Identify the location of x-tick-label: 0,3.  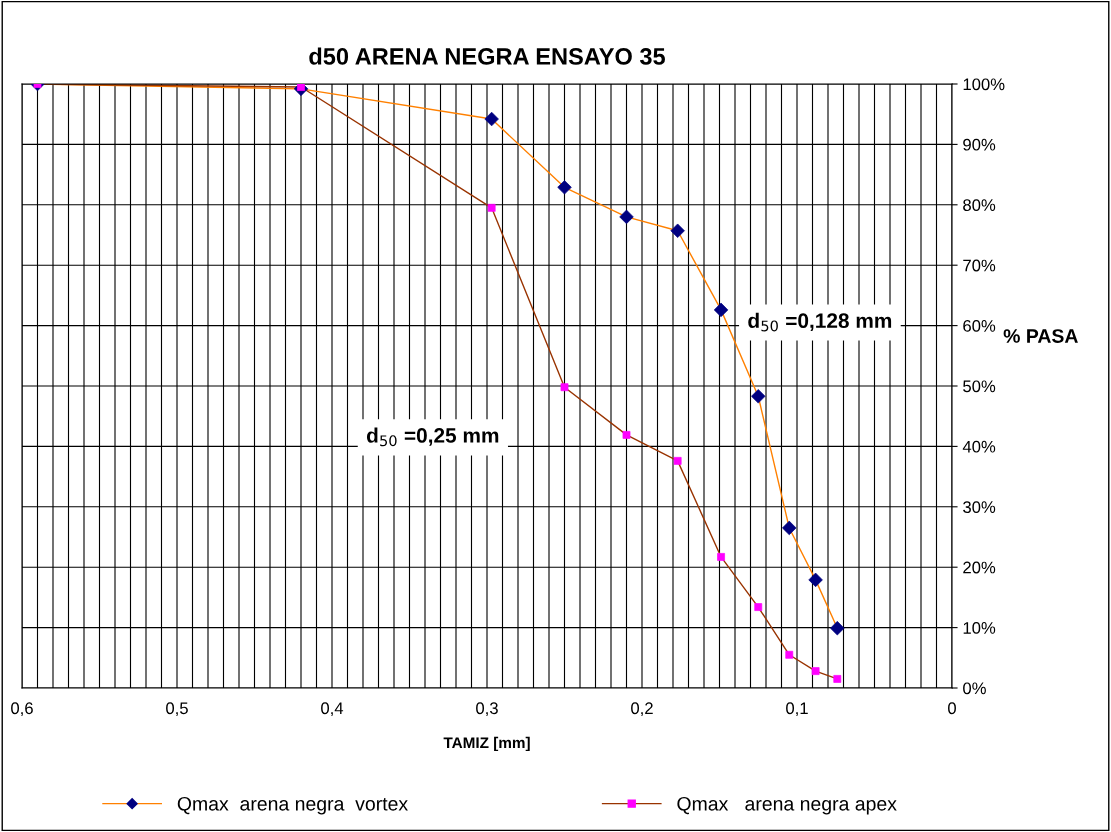
(487, 709).